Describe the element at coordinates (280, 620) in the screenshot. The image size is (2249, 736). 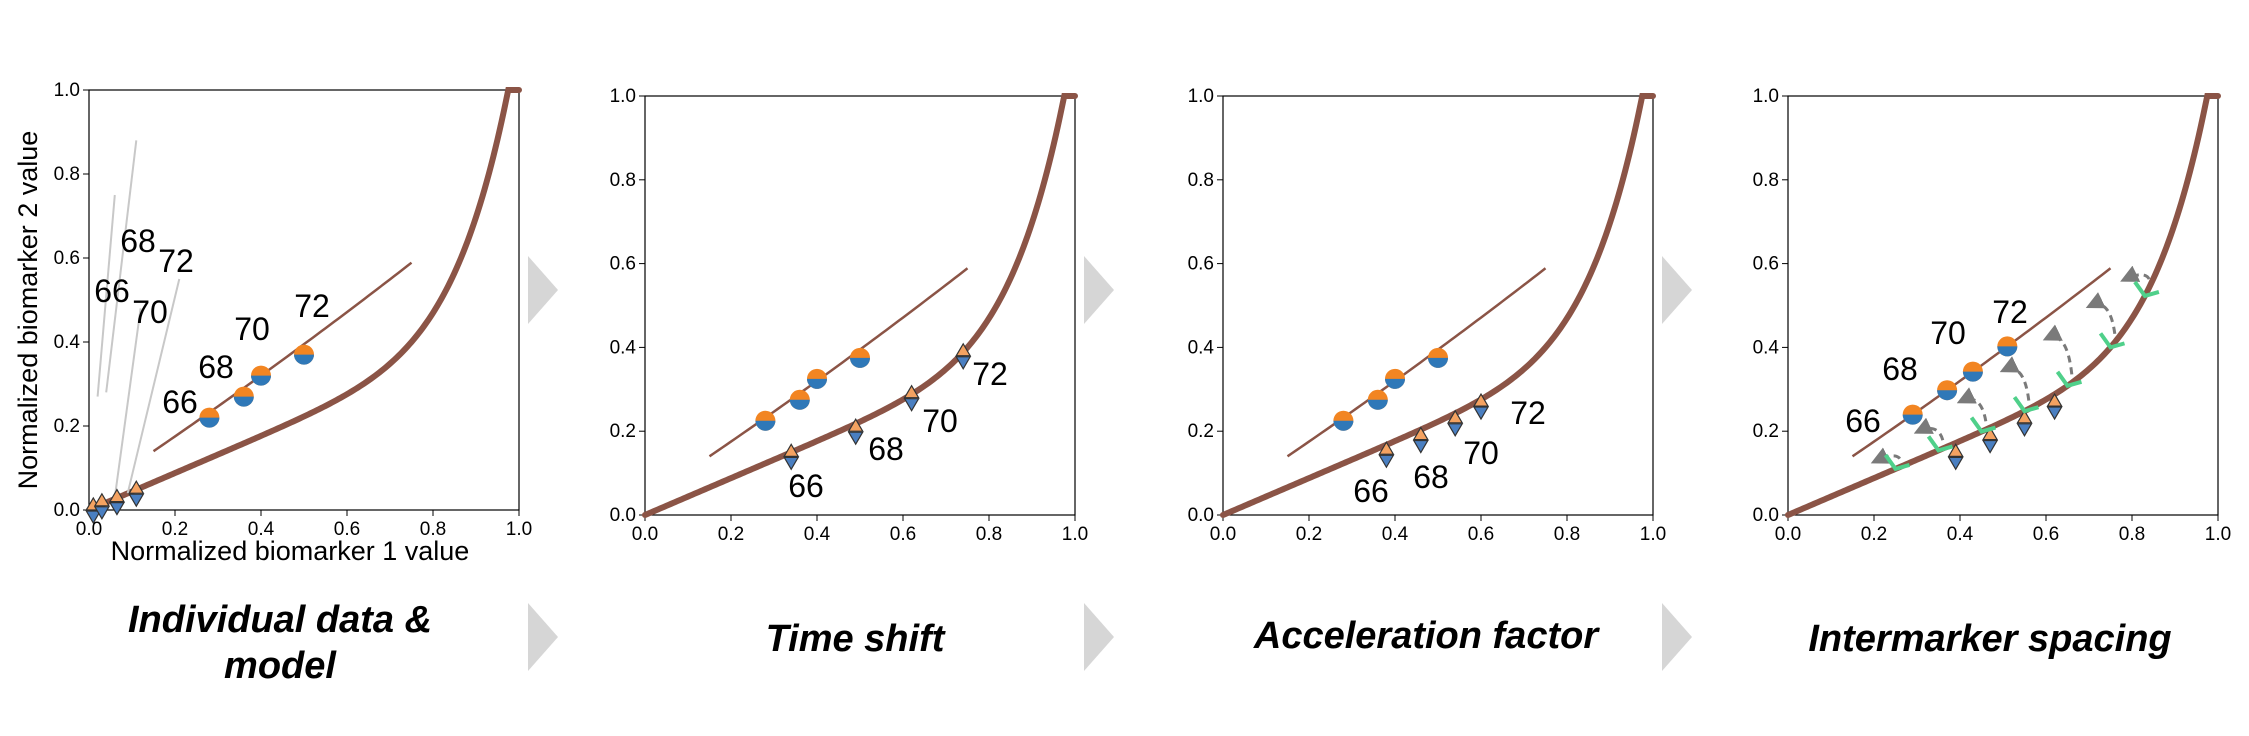
I see `caption-line: Individual data &` at that location.